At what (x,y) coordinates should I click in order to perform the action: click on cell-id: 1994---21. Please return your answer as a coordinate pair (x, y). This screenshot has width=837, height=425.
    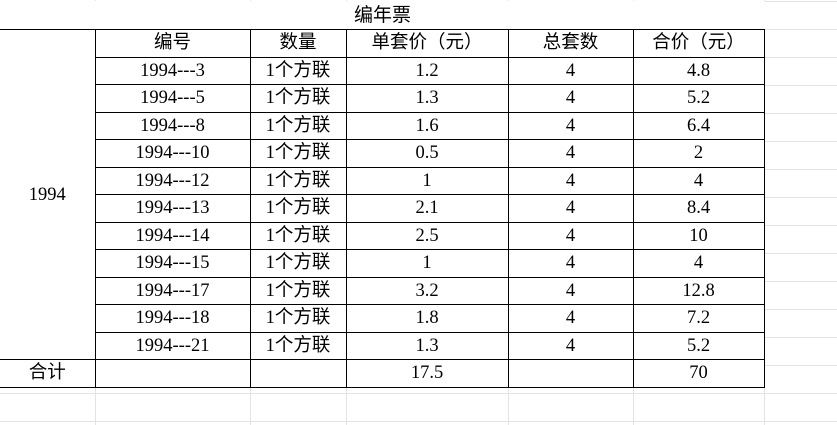
    Looking at the image, I should click on (172, 345).